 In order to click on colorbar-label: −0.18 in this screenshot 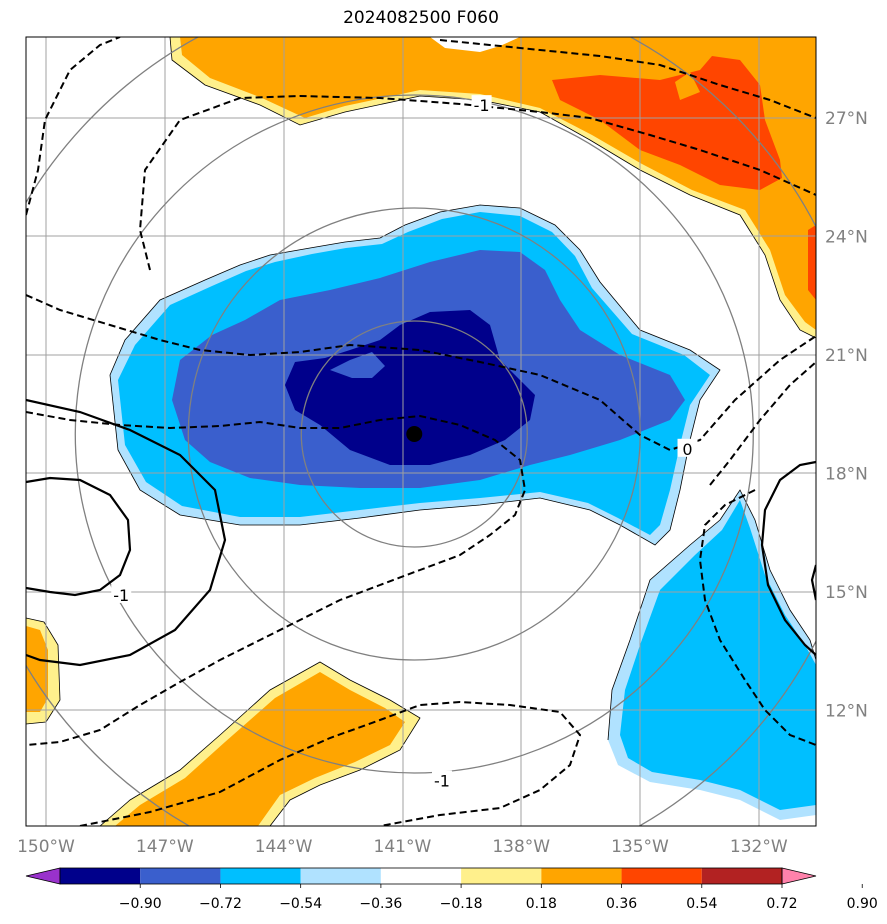, I will do `click(461, 904)`.